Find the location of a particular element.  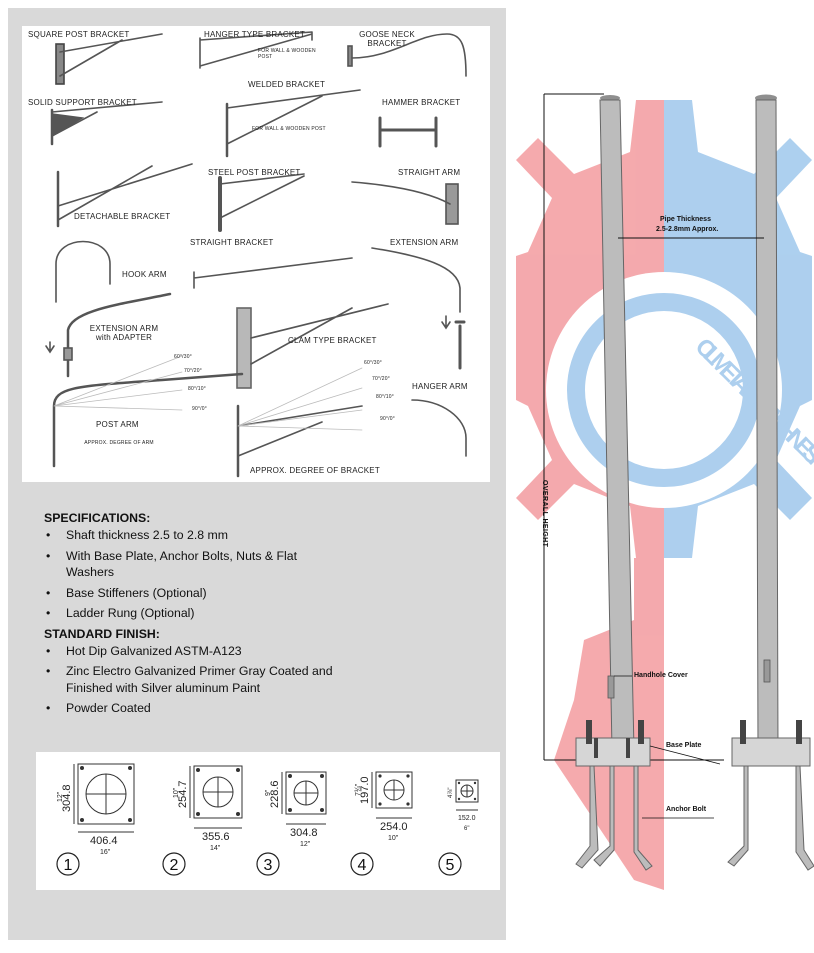

label-approx-degree-bracket: APPROX. DEGREE OF BRACKET is located at coordinates (315, 470).